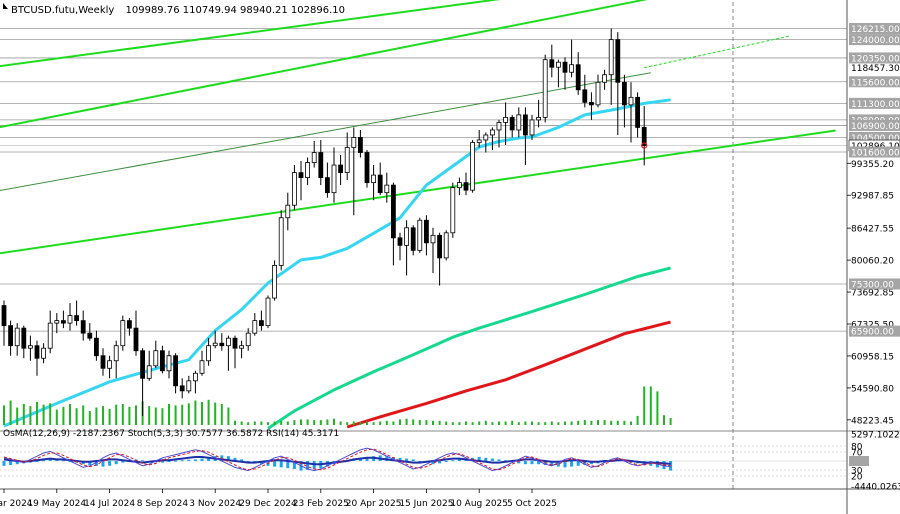 Image resolution: width=900 pixels, height=514 pixels. I want to click on current-price-marker, so click(644, 145).